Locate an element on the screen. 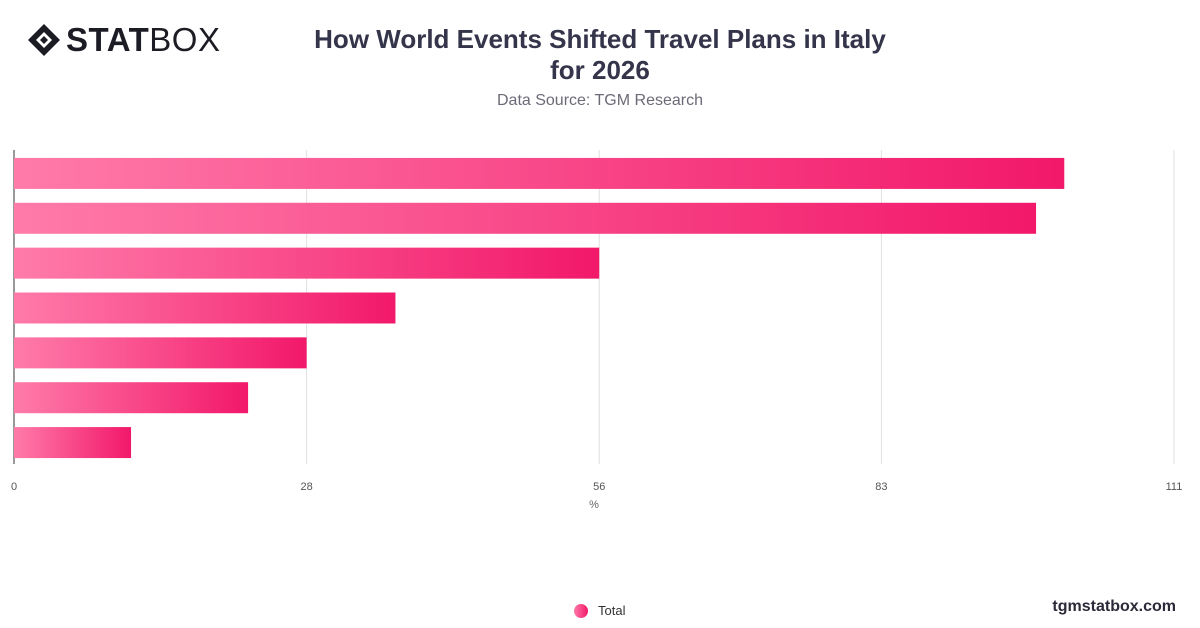 The height and width of the screenshot is (628, 1200). chart-subtitle: Data Source: TGM Research is located at coordinates (599, 100).